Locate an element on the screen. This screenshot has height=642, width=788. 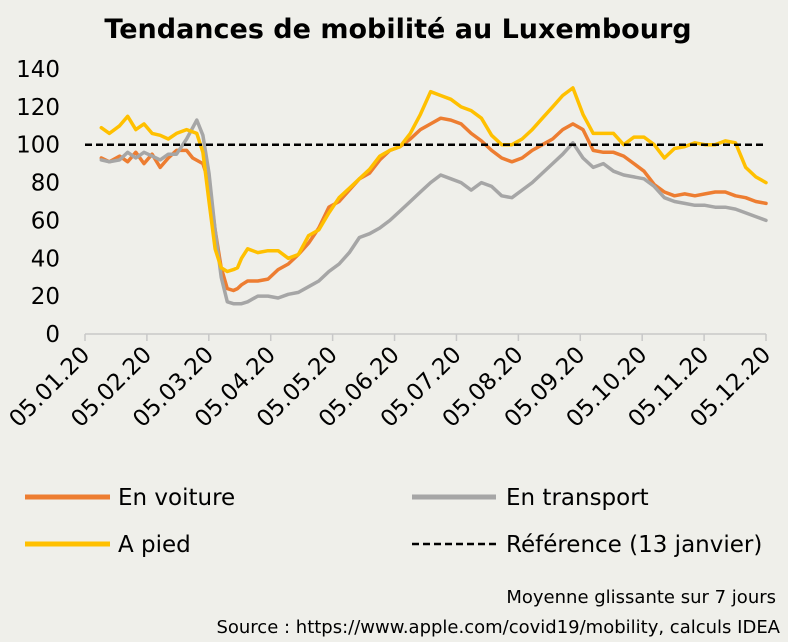
x-axis is located at coordinates (425, 337).